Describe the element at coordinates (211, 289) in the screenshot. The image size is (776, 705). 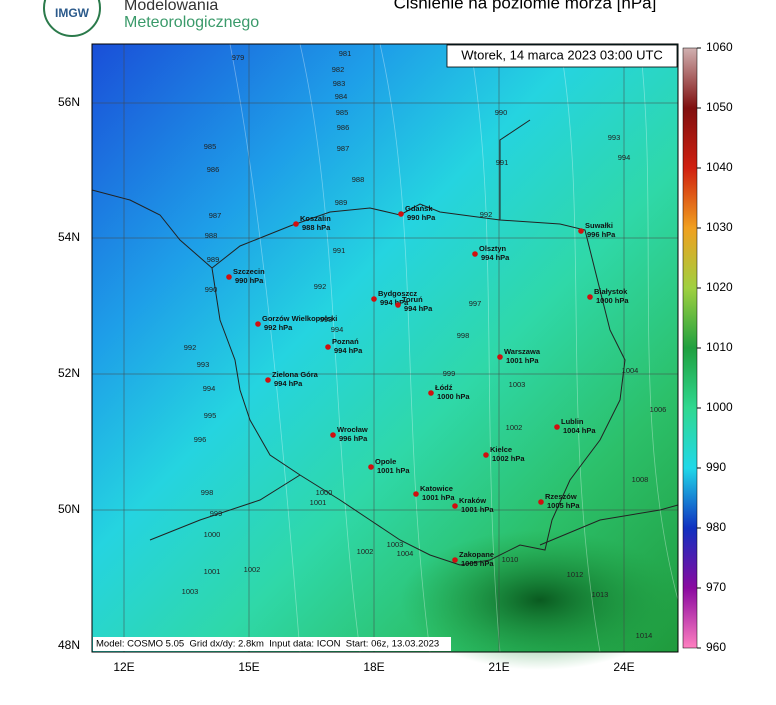
I see `isobar-label: 990` at that location.